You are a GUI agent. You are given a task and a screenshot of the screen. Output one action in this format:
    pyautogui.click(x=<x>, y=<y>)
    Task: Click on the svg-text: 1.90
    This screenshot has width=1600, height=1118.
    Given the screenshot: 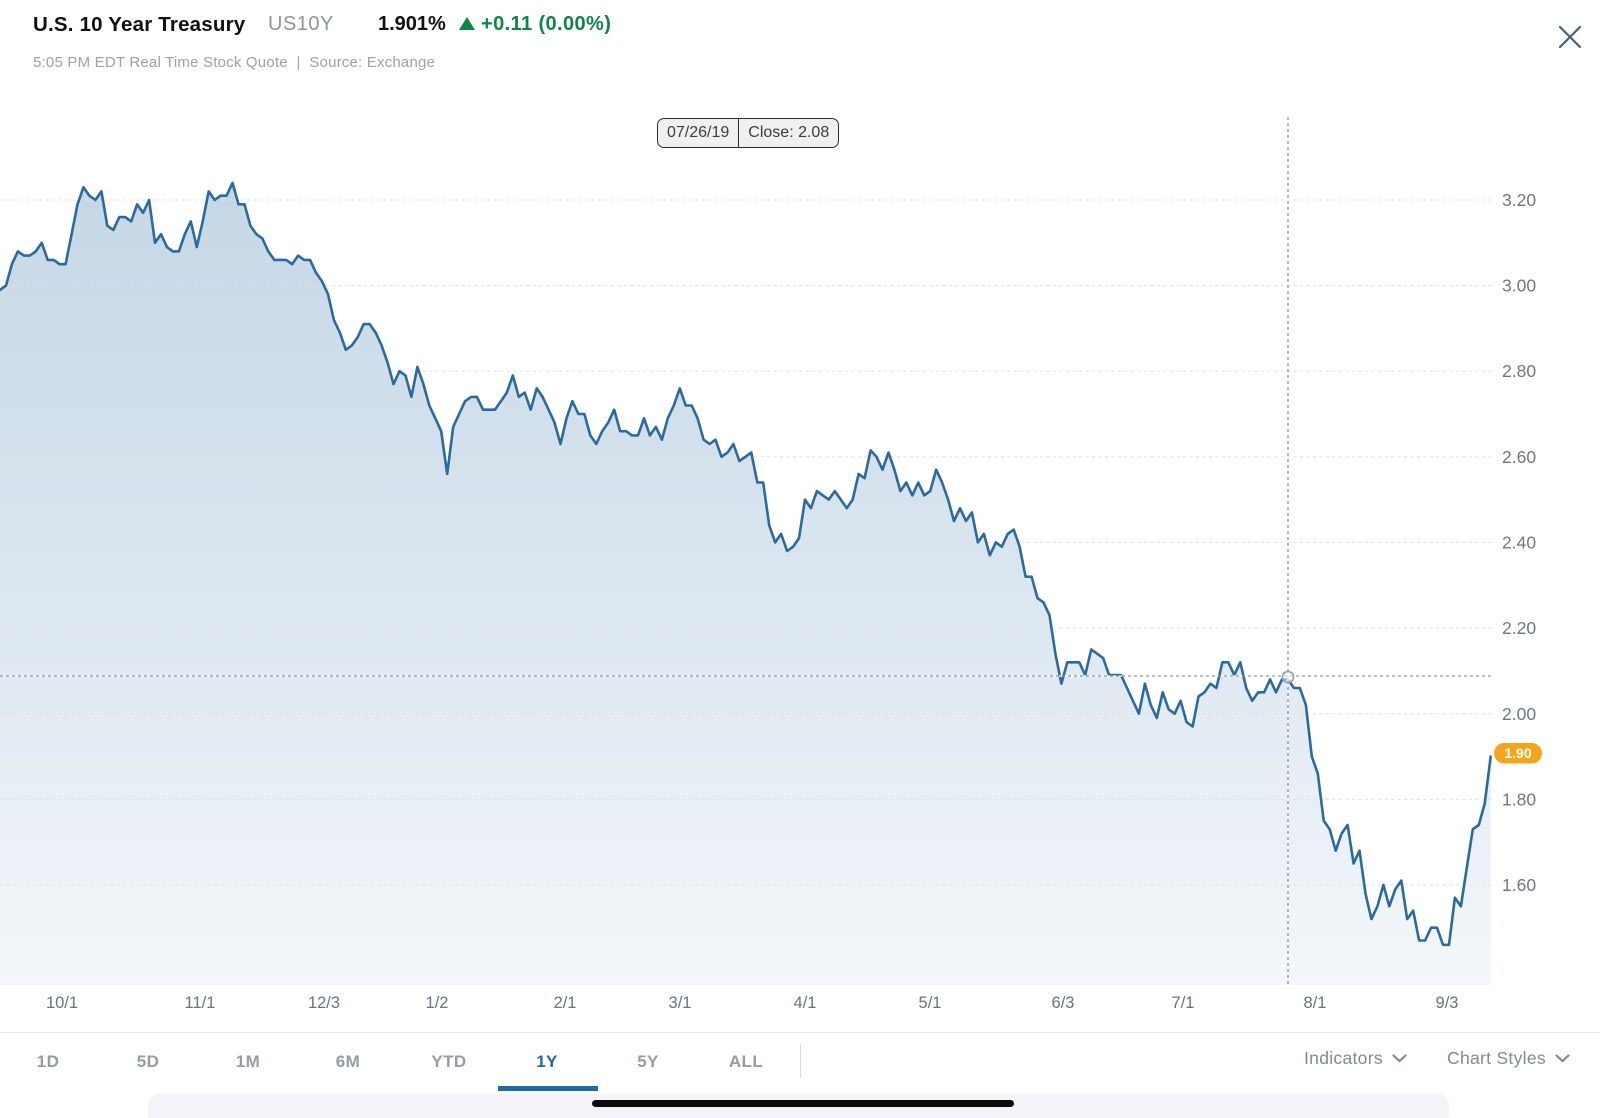 What is the action you would take?
    pyautogui.click(x=1517, y=753)
    